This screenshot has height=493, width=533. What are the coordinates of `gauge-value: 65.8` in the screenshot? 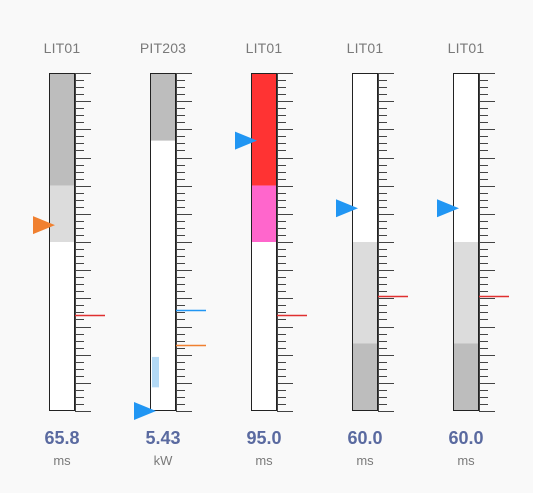 It's located at (62, 438).